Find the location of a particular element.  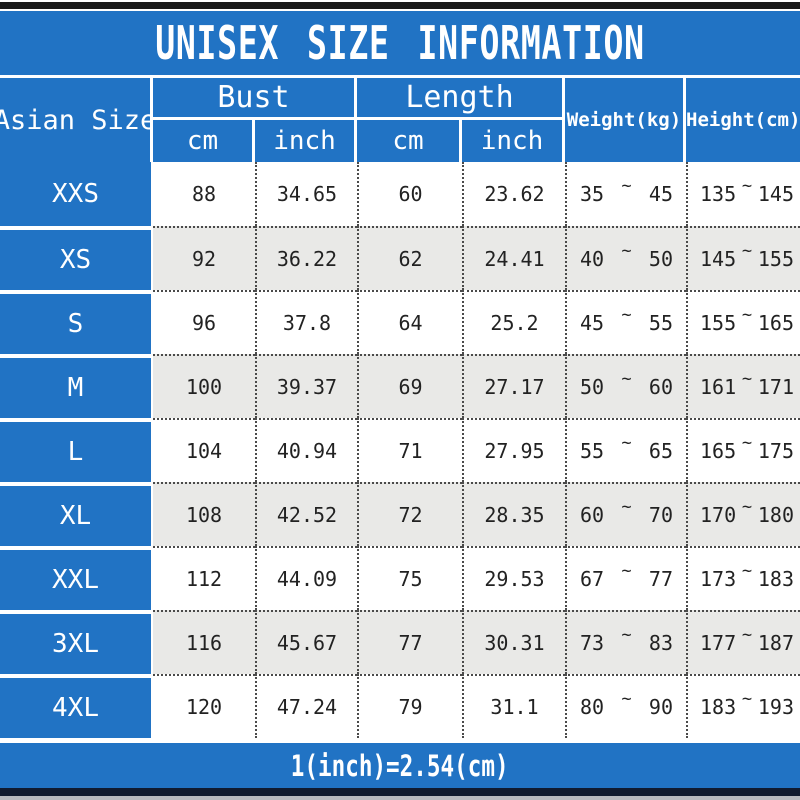

value: 37.8 is located at coordinates (307, 323).